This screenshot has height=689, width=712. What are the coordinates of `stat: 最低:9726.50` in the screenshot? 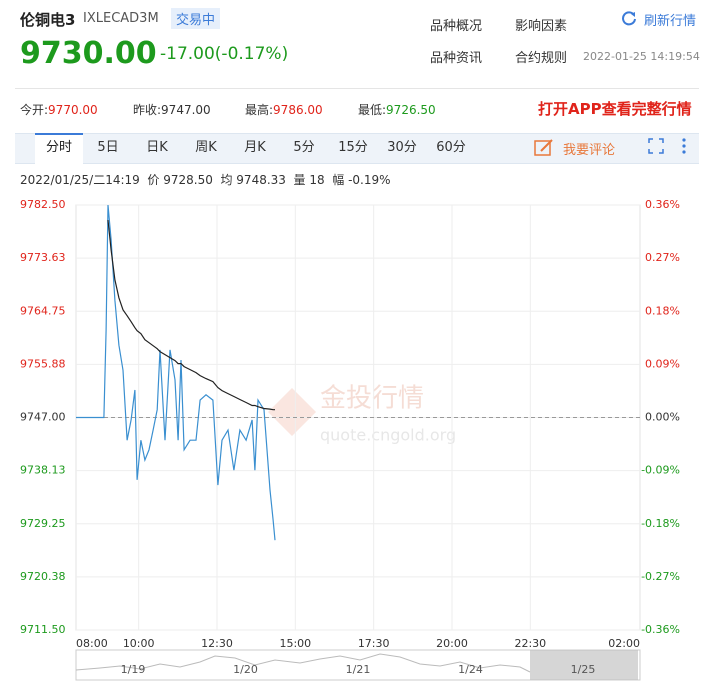 It's located at (397, 109).